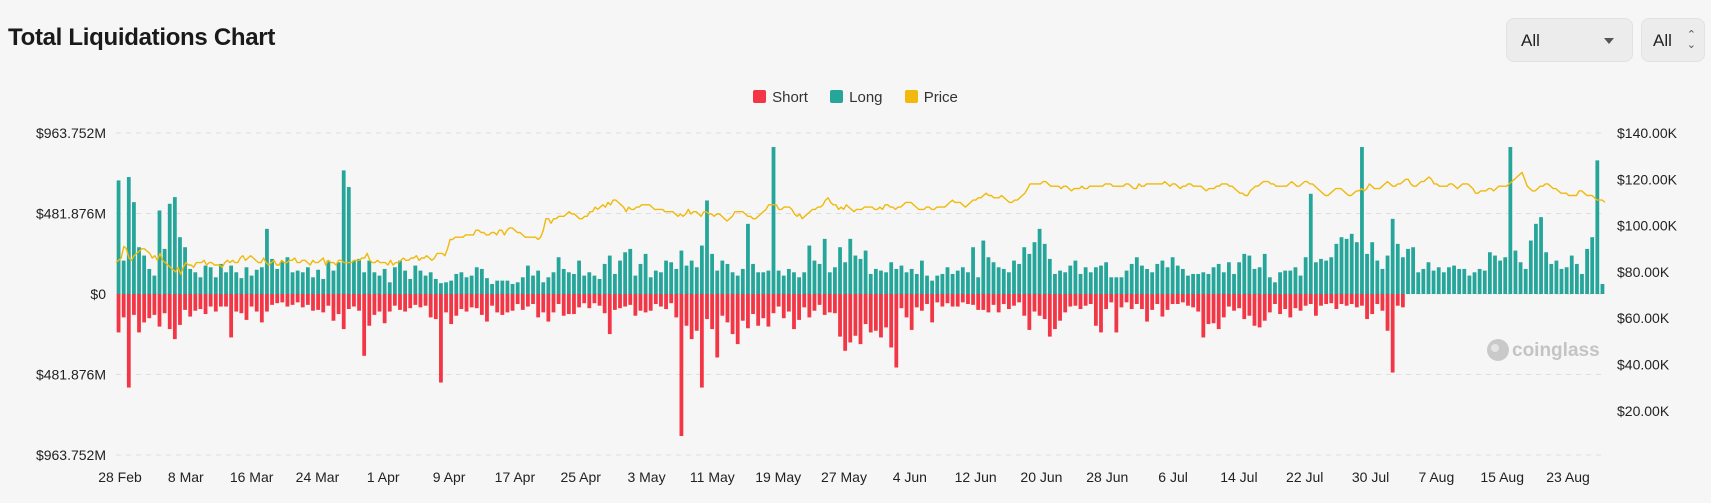  What do you see at coordinates (856, 97) in the screenshot?
I see `legend-item-long: Long` at bounding box center [856, 97].